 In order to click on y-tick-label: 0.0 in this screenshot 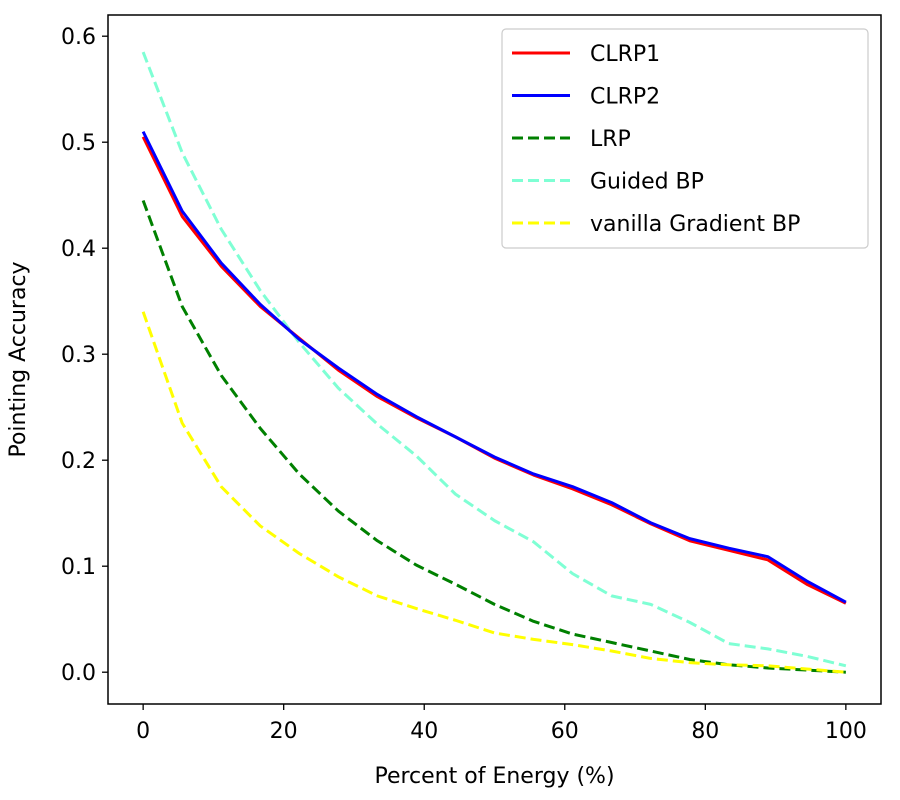, I will do `click(78, 673)`.